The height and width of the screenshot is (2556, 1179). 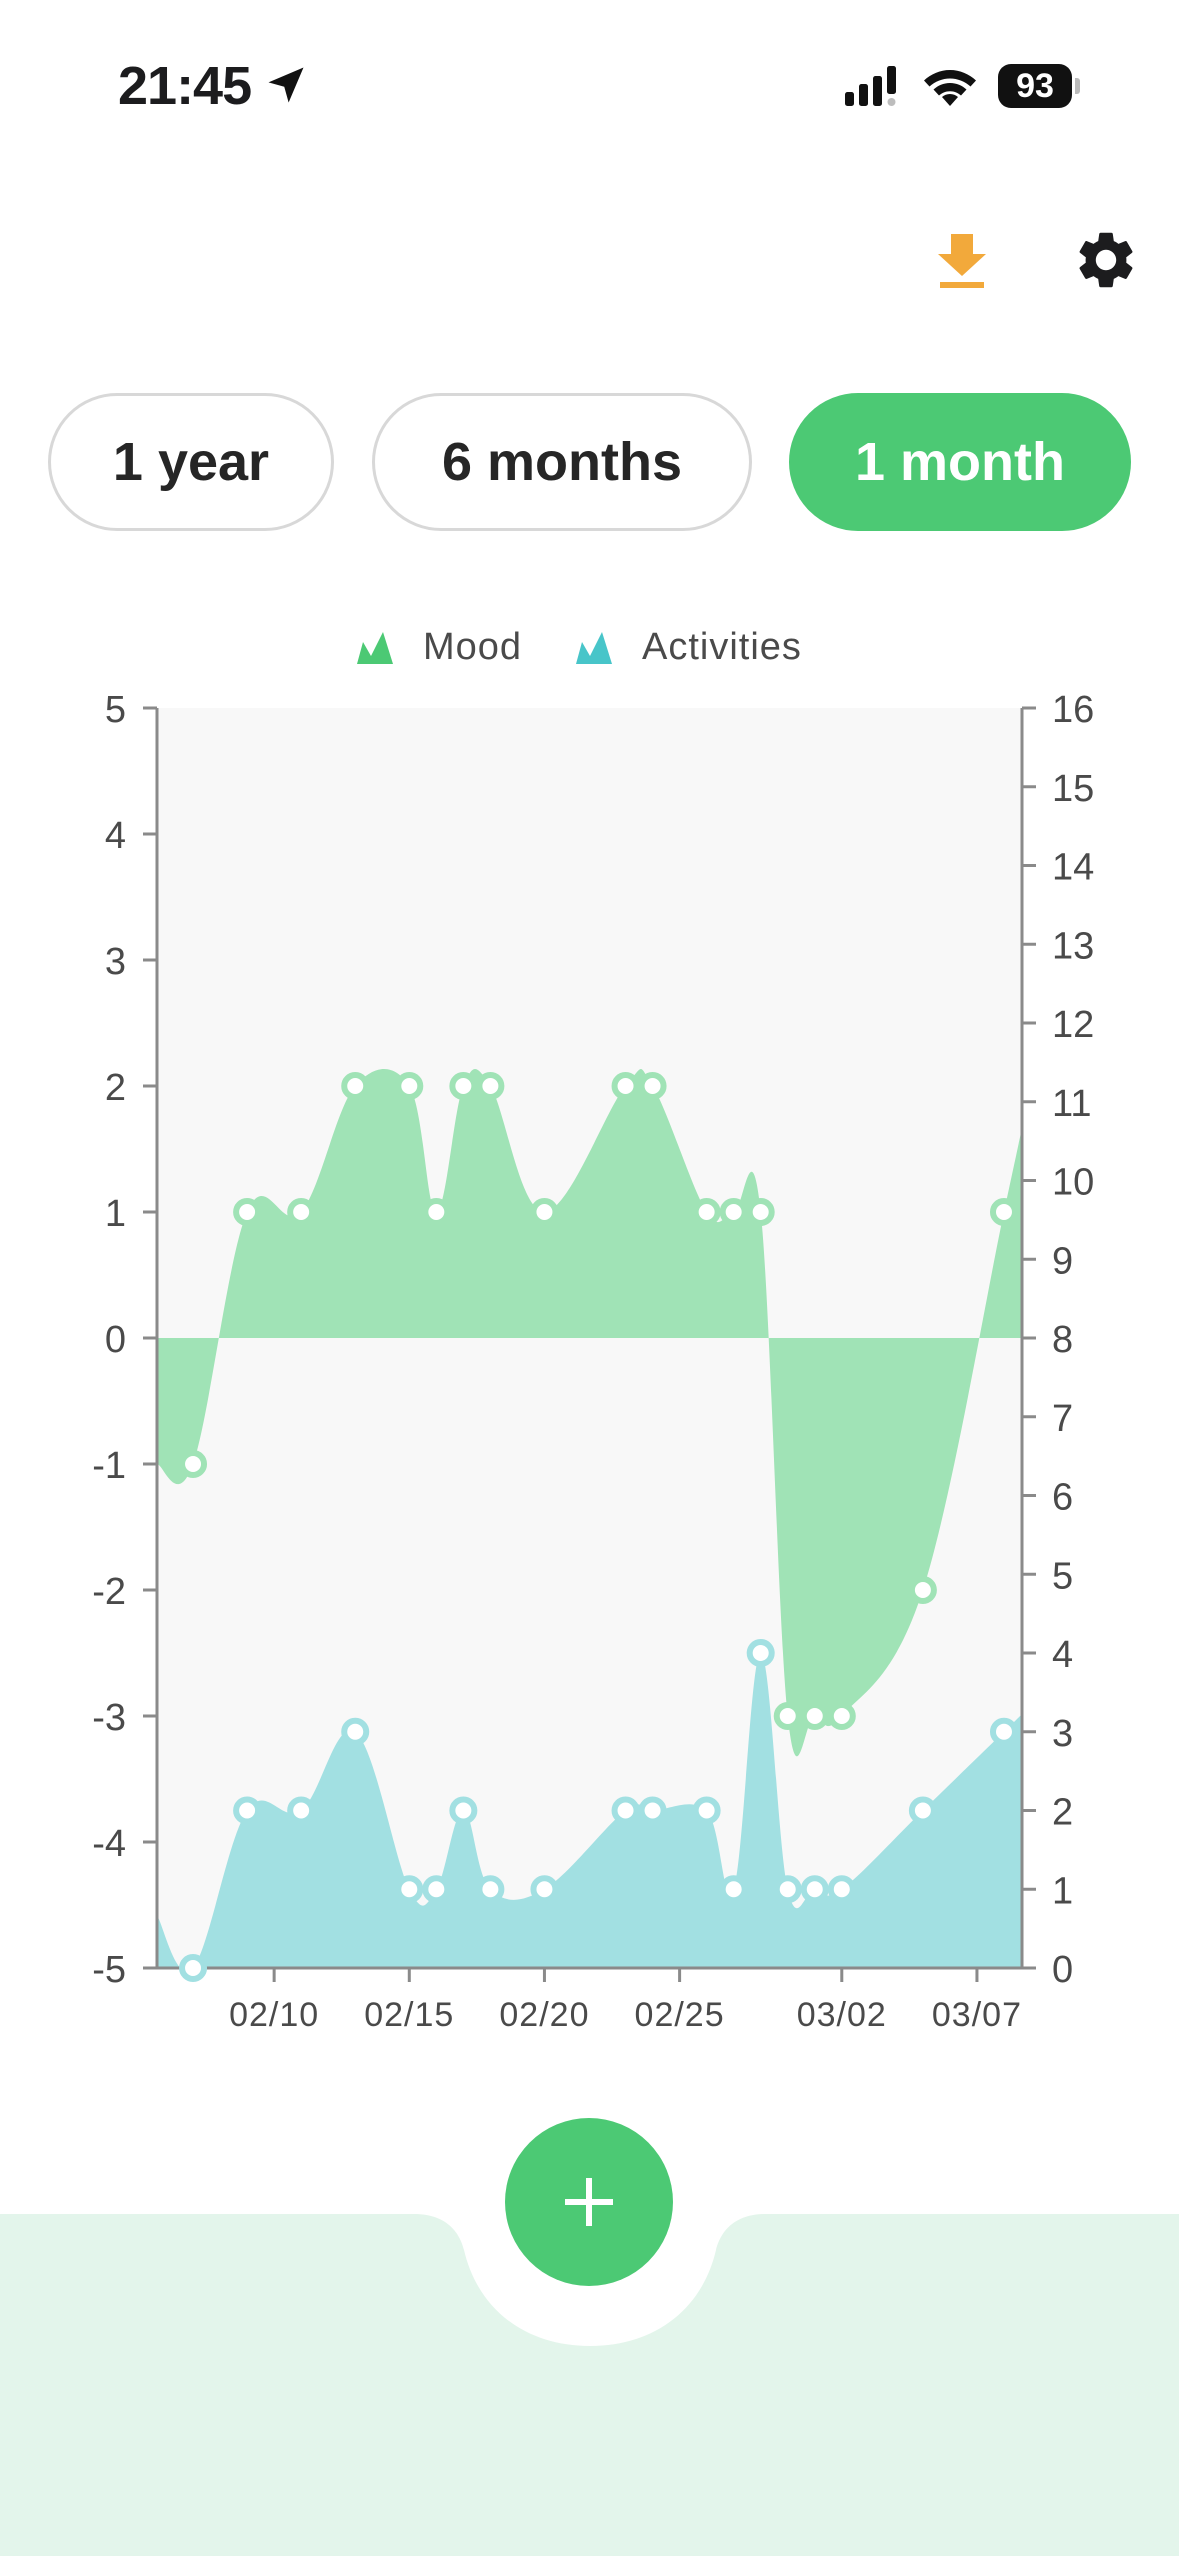 I want to click on y-left-tick-label: -1, so click(x=109, y=1466).